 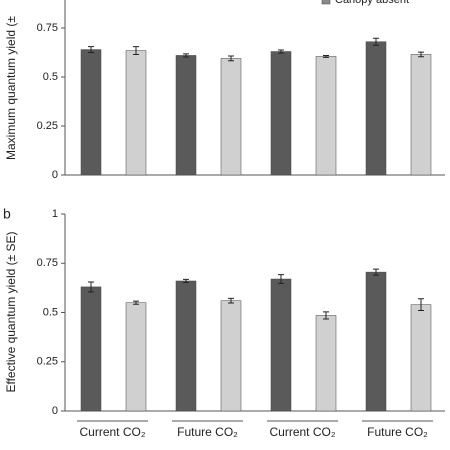 What do you see at coordinates (11, 88) in the screenshot?
I see `y-axis-label: Maximum quantum yield (±` at bounding box center [11, 88].